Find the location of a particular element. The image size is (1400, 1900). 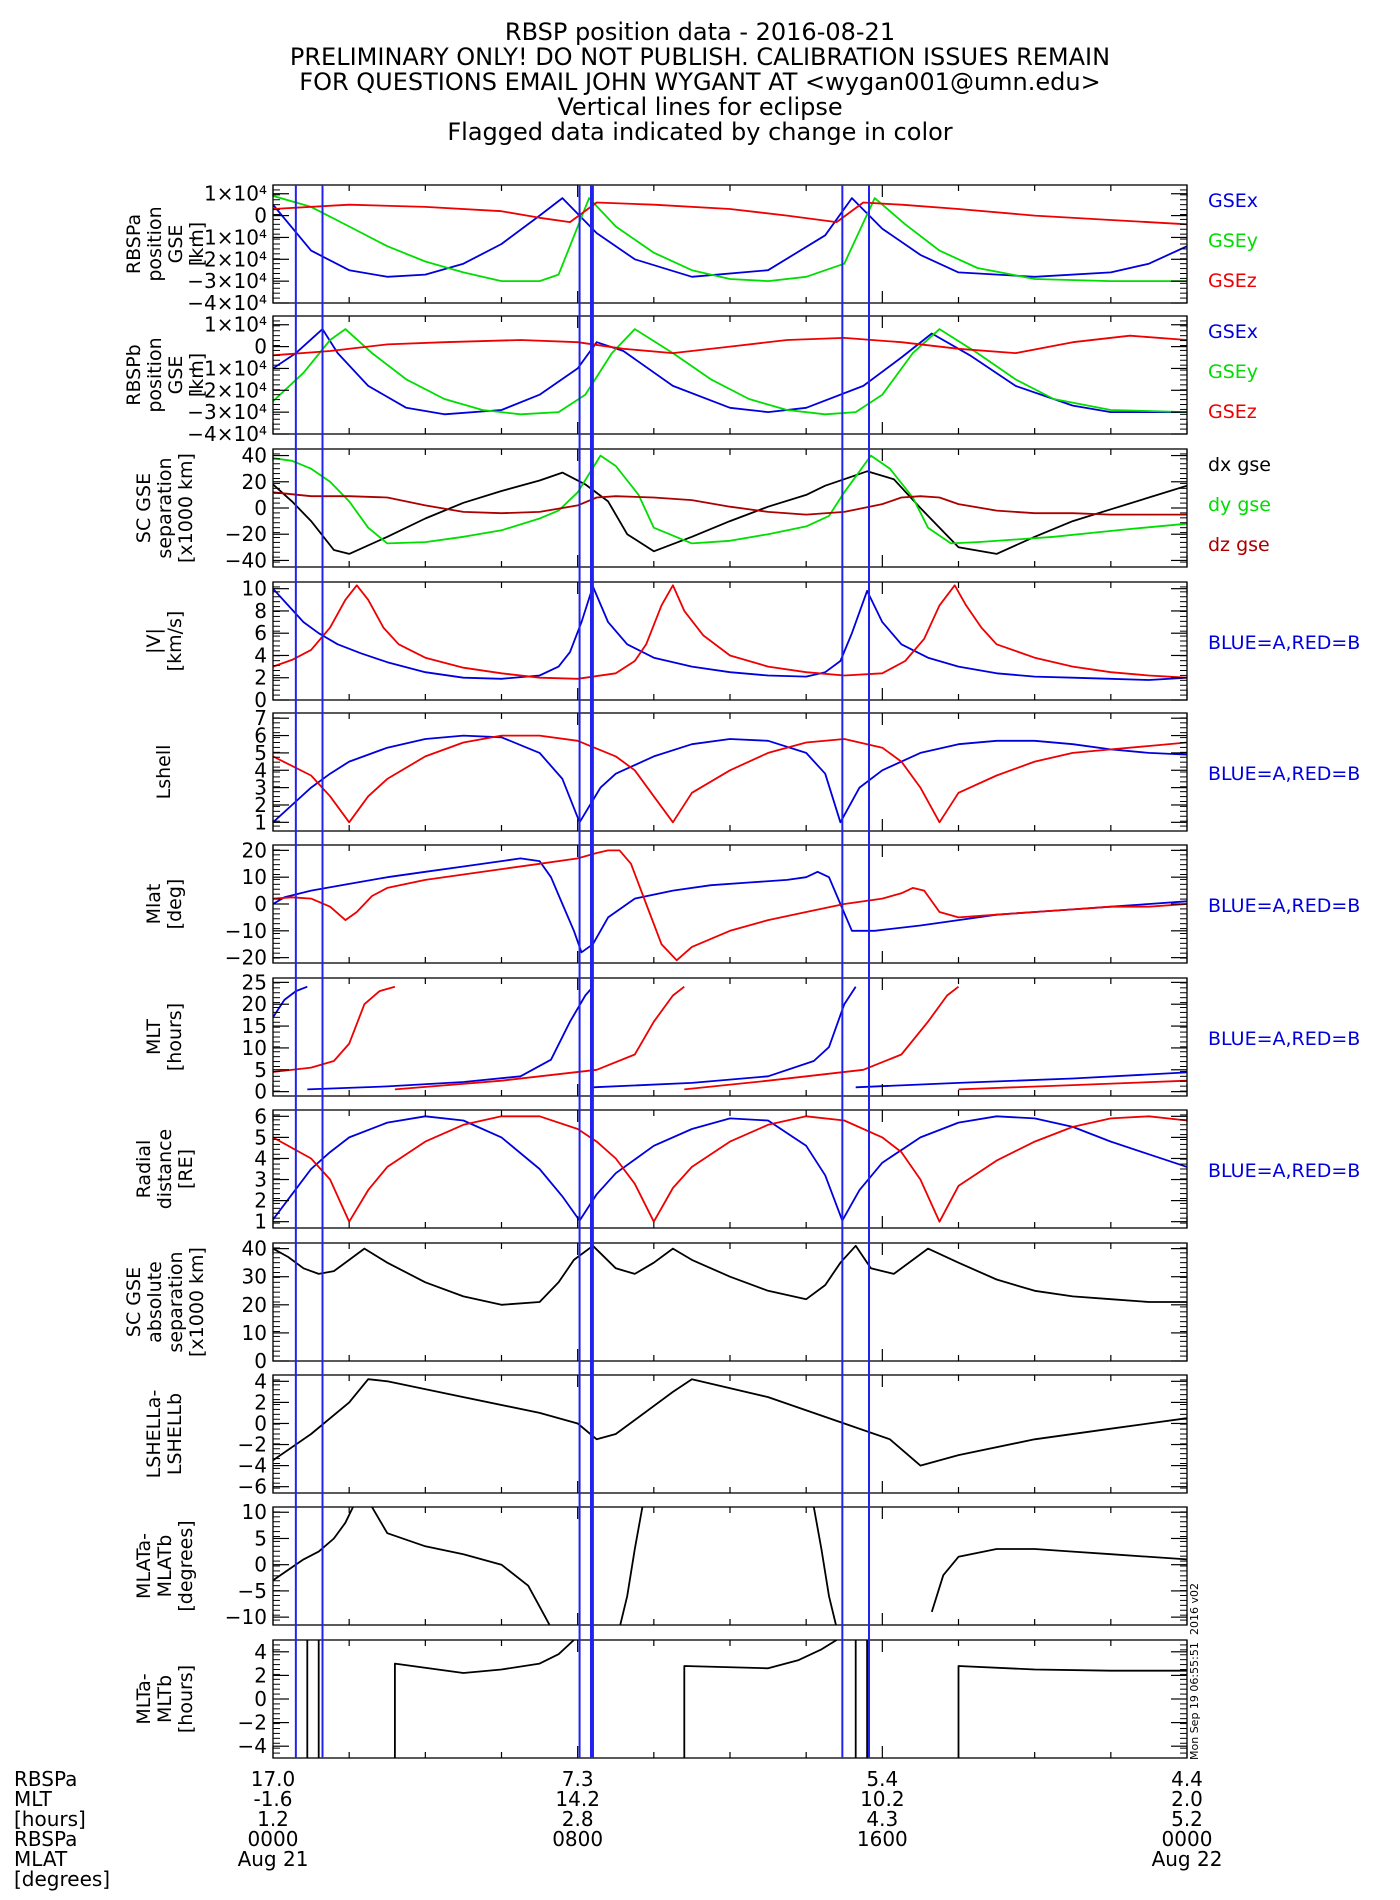

y-axis-label: [km/s] is located at coordinates (175, 641).